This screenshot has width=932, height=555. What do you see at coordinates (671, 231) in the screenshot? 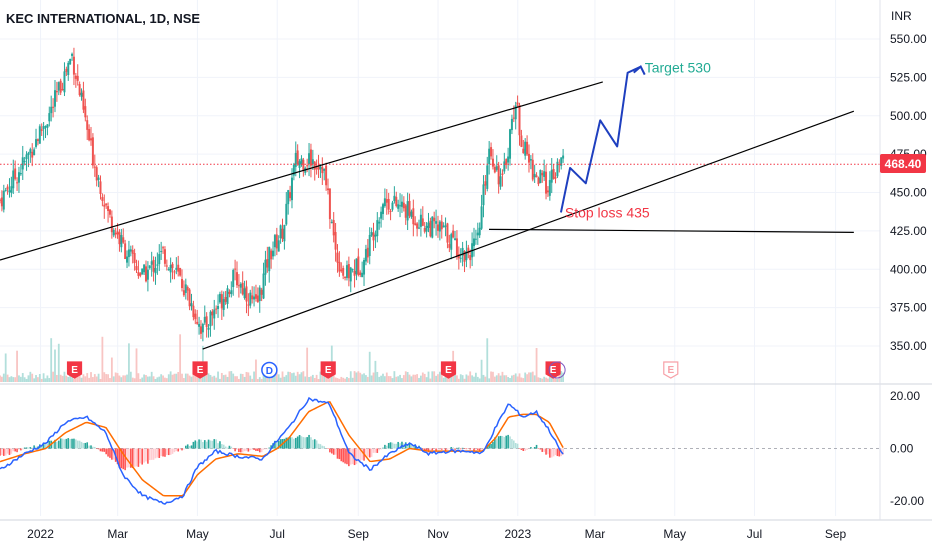
I see `stop-loss-line` at bounding box center [671, 231].